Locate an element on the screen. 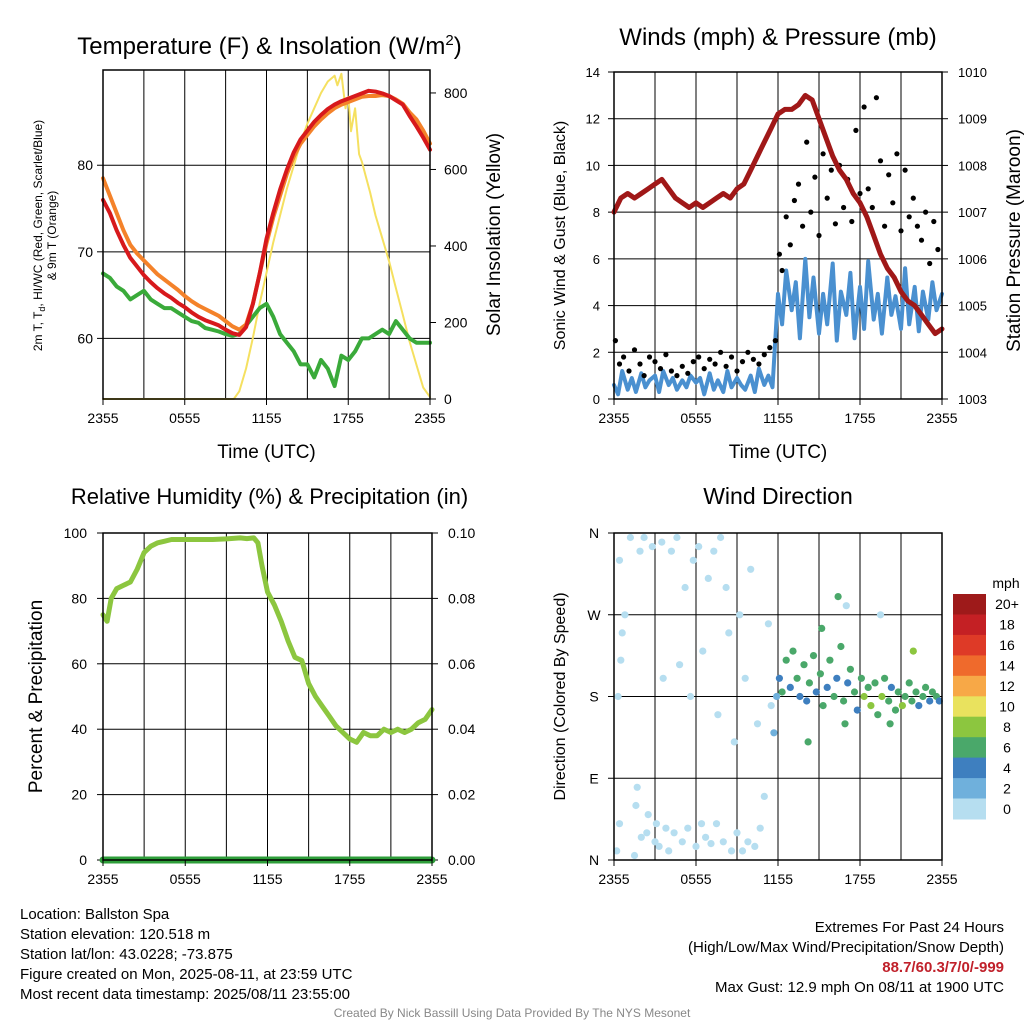  wind-ytick-right-label: 1004 is located at coordinates (972, 352).